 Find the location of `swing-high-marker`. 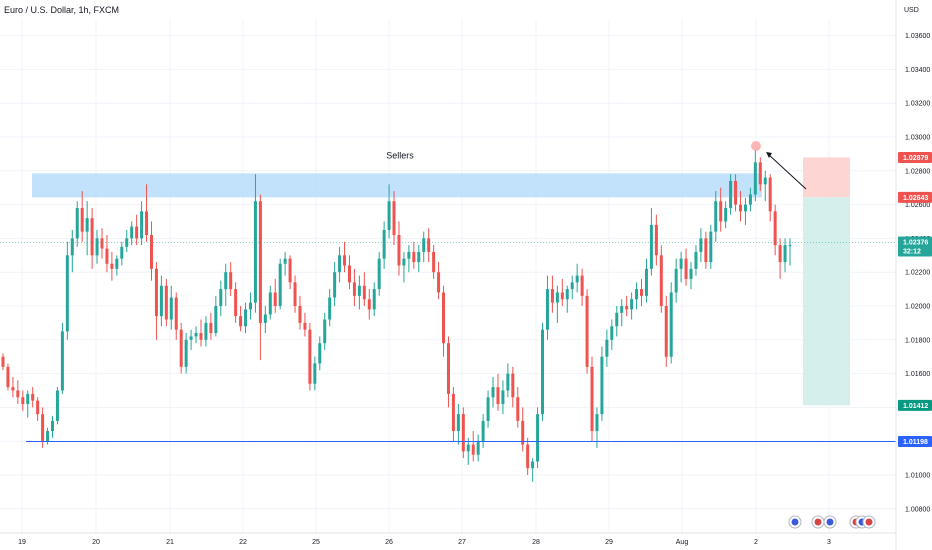

swing-high-marker is located at coordinates (756, 146).